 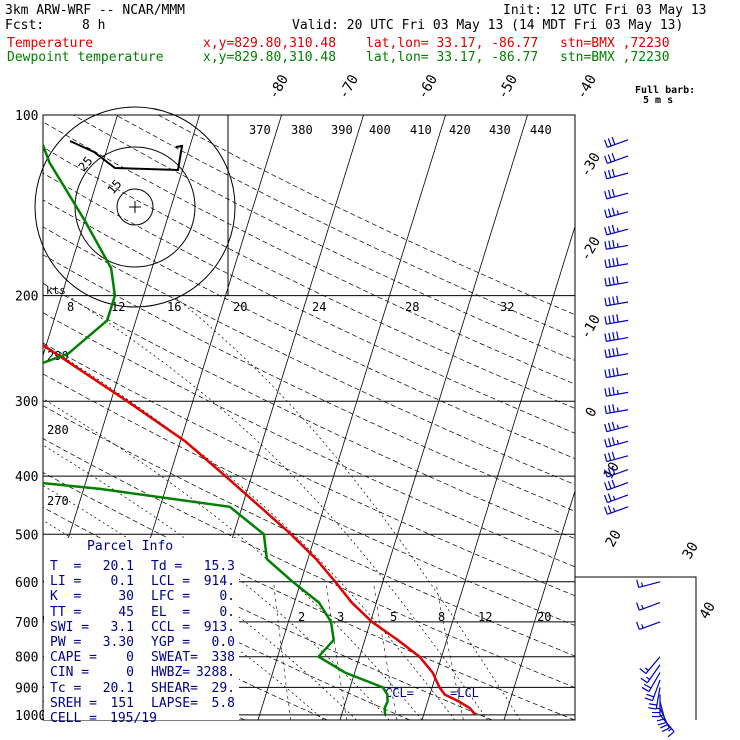 What do you see at coordinates (126, 612) in the screenshot?
I see `parcel-param-value: 45` at bounding box center [126, 612].